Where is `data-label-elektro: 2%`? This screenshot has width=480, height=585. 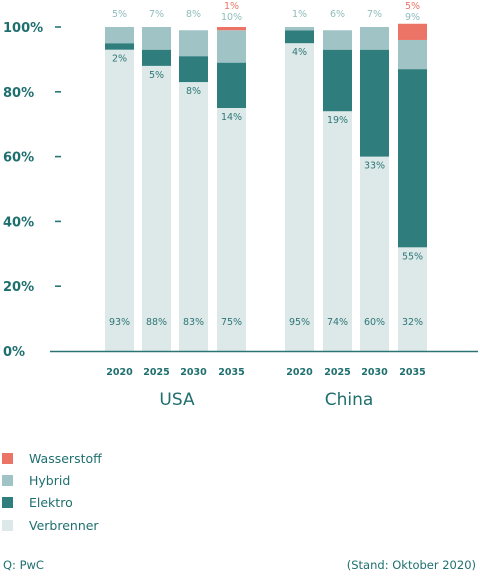
data-label-elektro: 2% is located at coordinates (119, 59).